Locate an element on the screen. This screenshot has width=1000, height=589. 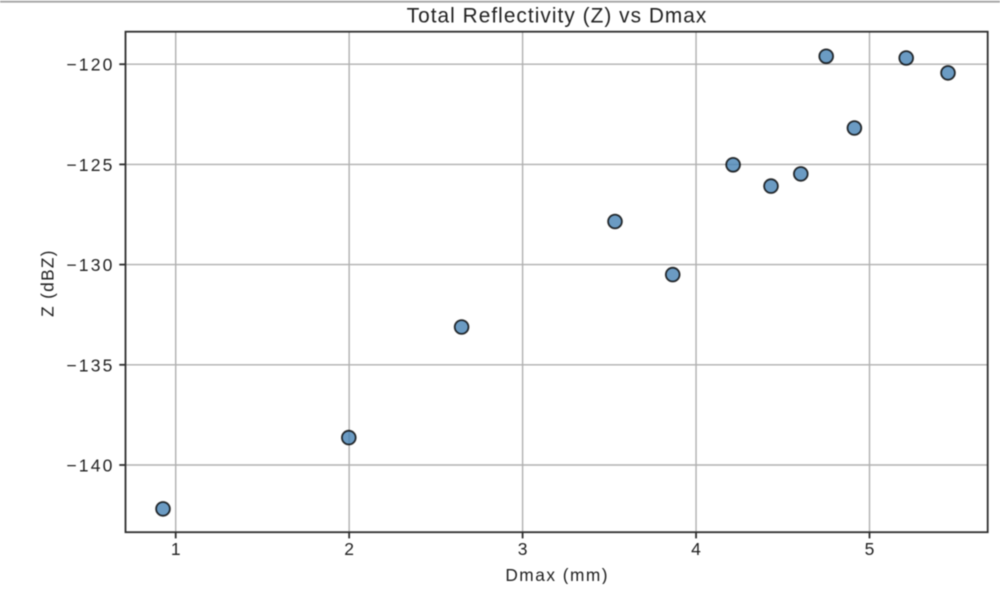
svg-text: Dmax (mm) is located at coordinates (557, 574).